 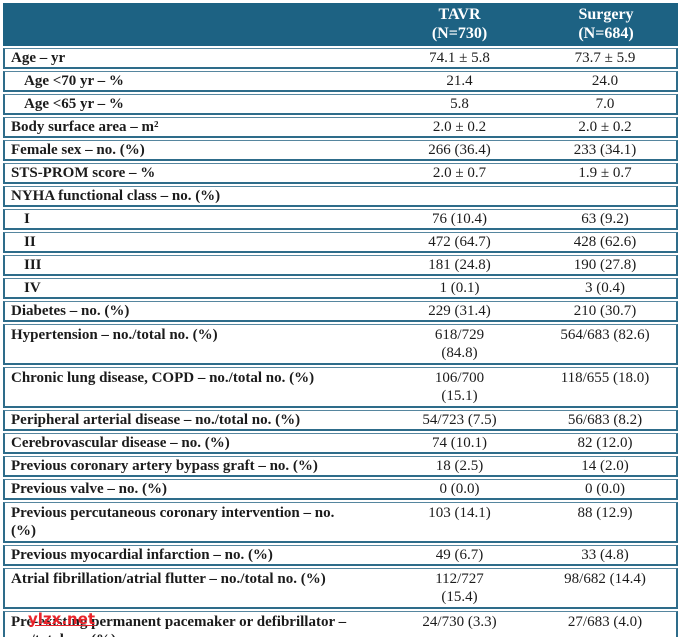 What do you see at coordinates (194, 242) in the screenshot?
I see `row-label: II` at bounding box center [194, 242].